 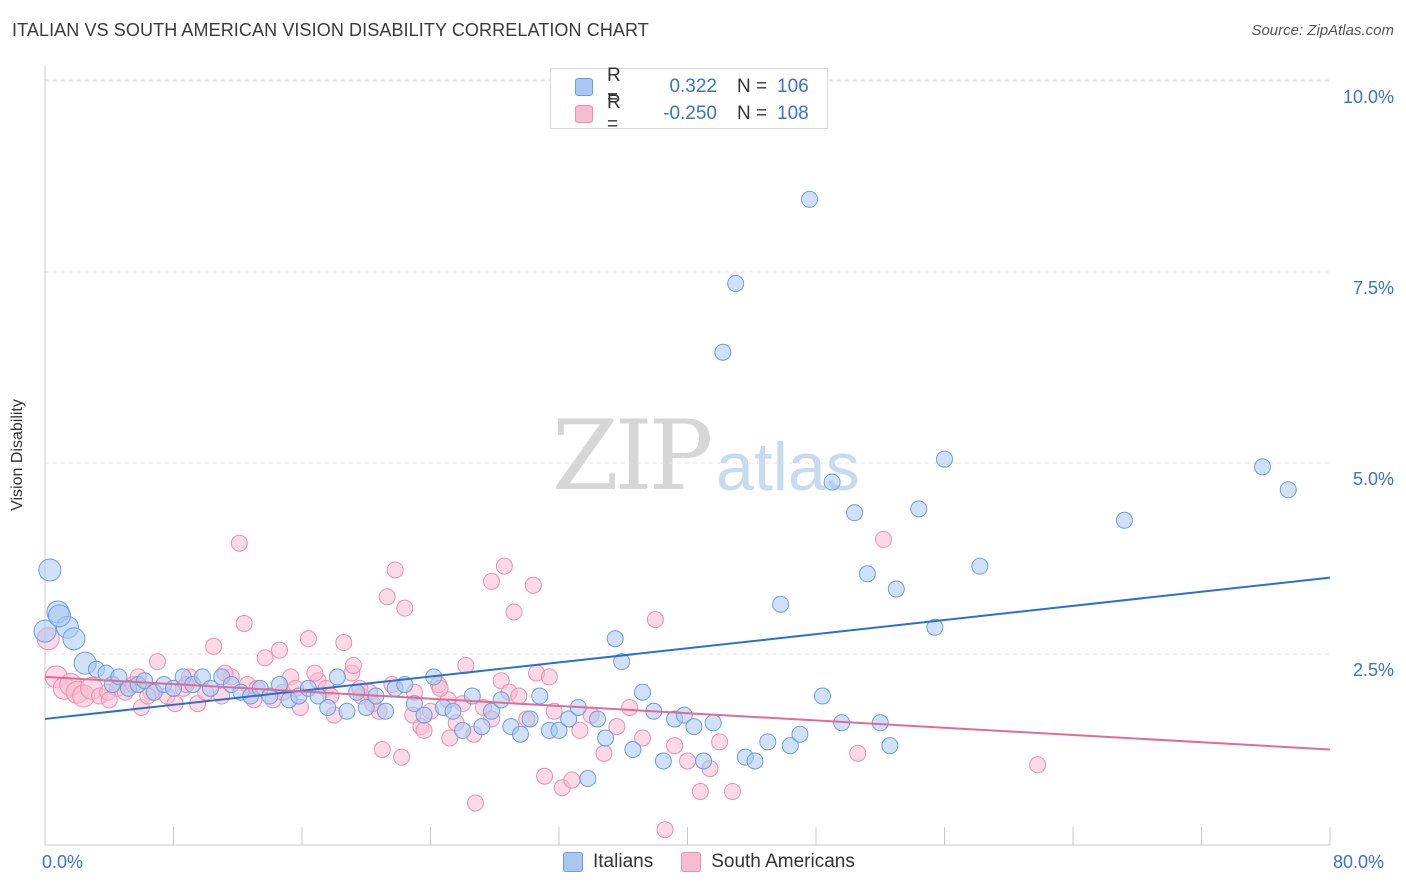 I want to click on correlation-legend: R = 0.322 N = 106 R = -0.250 N = 108, so click(x=689, y=100).